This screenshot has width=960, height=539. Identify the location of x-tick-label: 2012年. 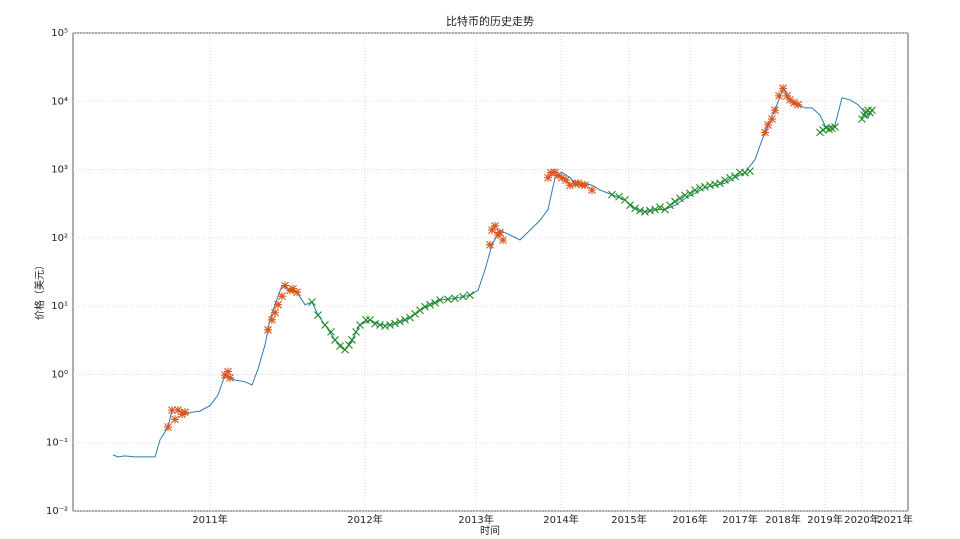
(364, 519).